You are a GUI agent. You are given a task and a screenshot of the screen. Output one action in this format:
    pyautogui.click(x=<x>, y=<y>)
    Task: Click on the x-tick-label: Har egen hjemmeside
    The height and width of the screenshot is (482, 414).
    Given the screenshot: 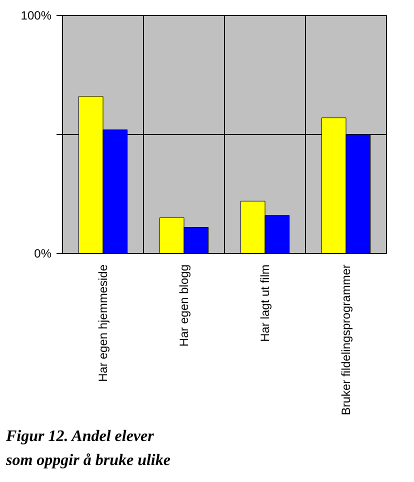 What is the action you would take?
    pyautogui.click(x=103, y=323)
    